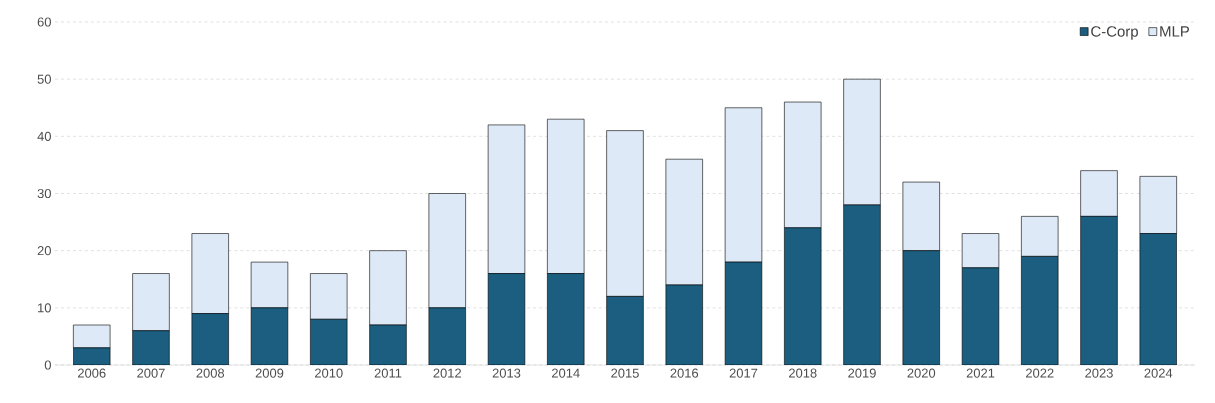 This screenshot has height=403, width=1215. I want to click on x-tick-label: 2012, so click(447, 373).